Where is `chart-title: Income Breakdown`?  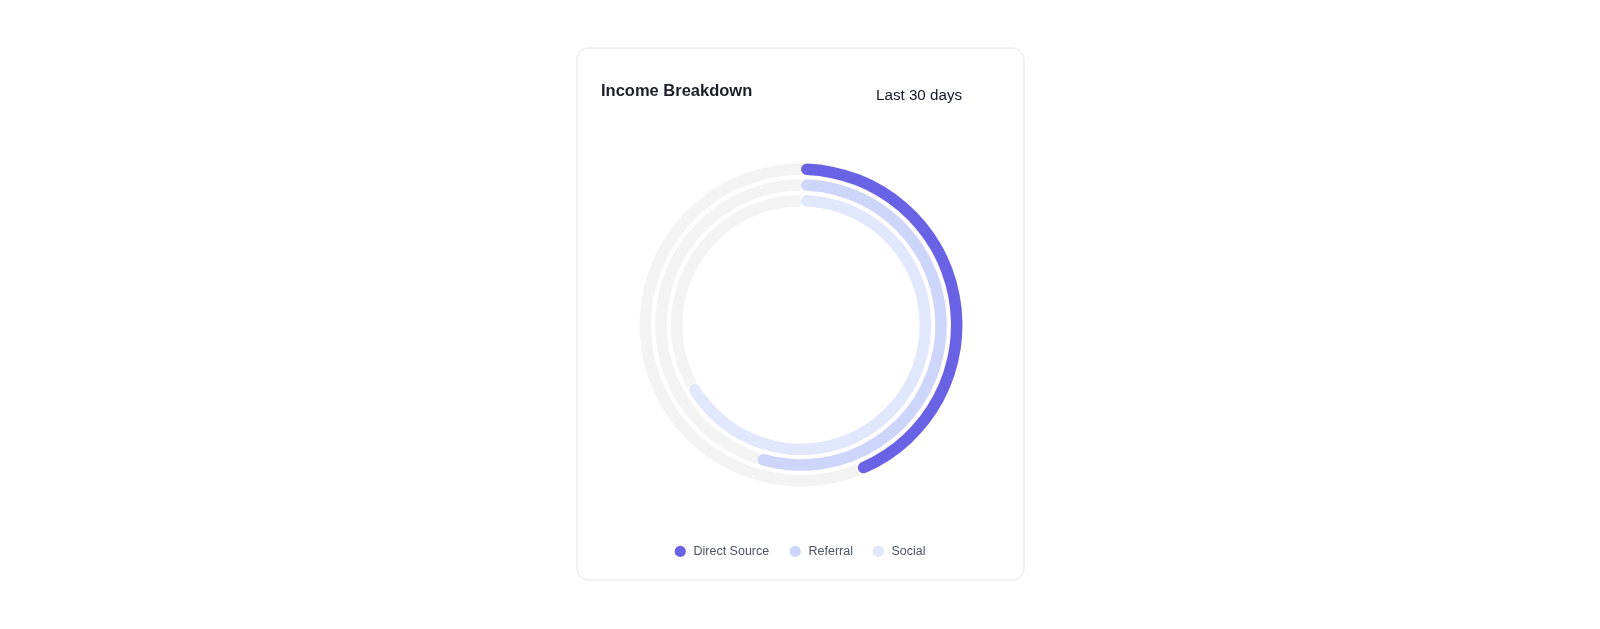
chart-title: Income Breakdown is located at coordinates (677, 90).